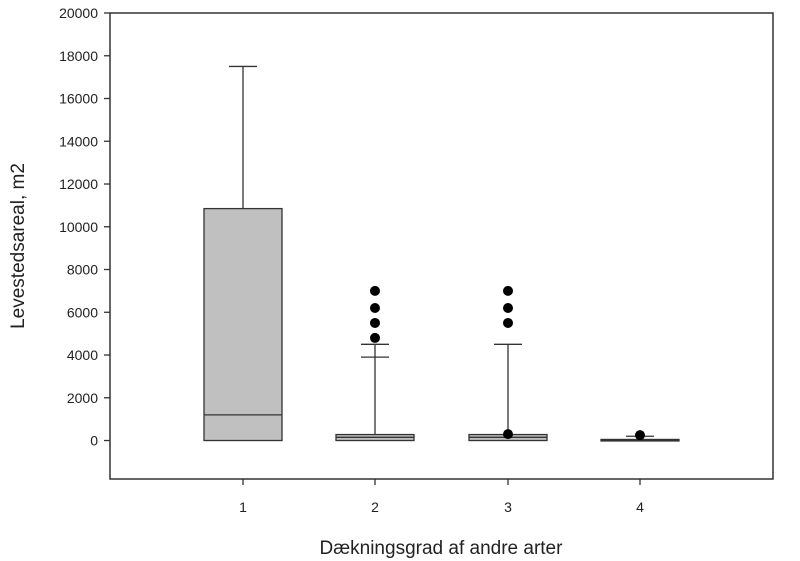 The width and height of the screenshot is (800, 561). Describe the element at coordinates (441, 497) in the screenshot. I see `x-axis: 1 2 3 4` at that location.